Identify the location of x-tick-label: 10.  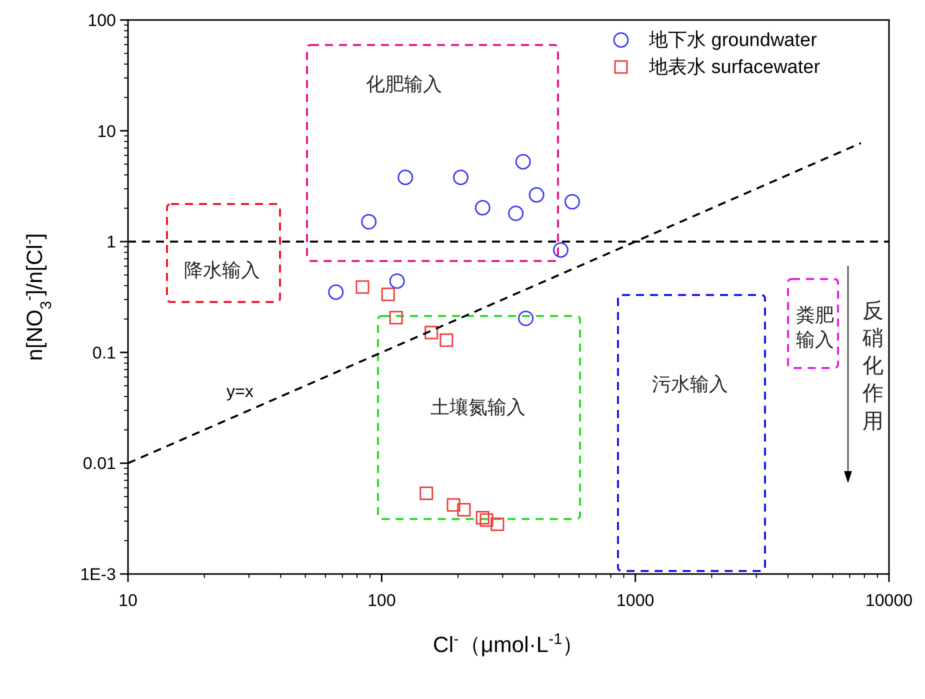
(128, 600).